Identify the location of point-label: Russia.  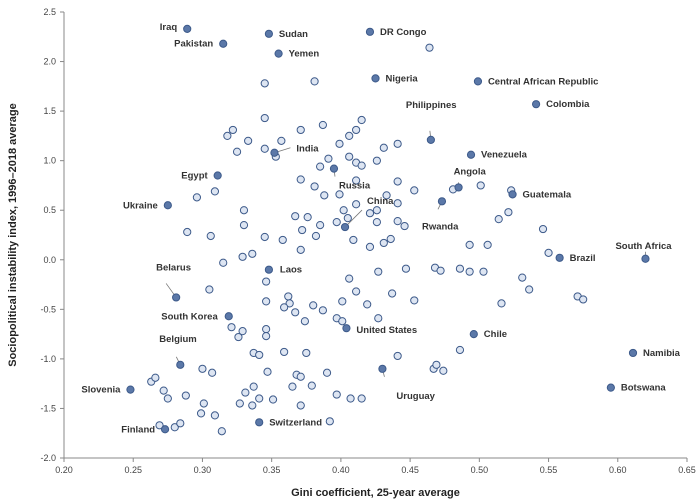
(355, 186).